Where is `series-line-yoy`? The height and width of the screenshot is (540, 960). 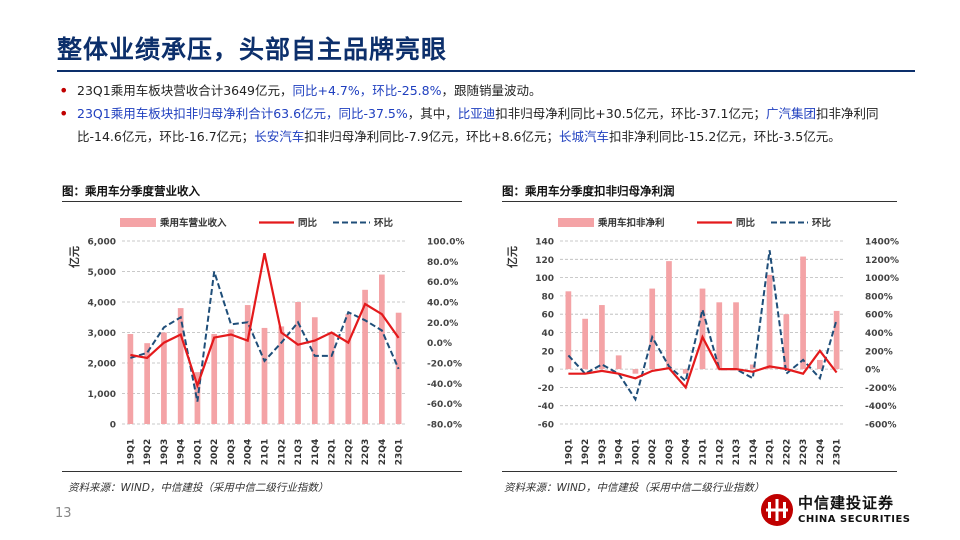
series-line-yoy is located at coordinates (703, 362).